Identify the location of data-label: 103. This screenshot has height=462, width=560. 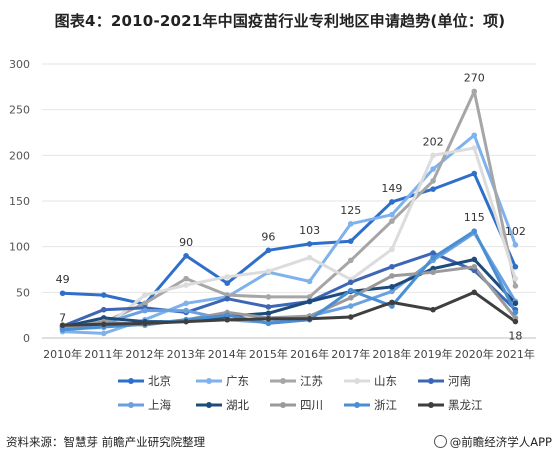
(309, 230).